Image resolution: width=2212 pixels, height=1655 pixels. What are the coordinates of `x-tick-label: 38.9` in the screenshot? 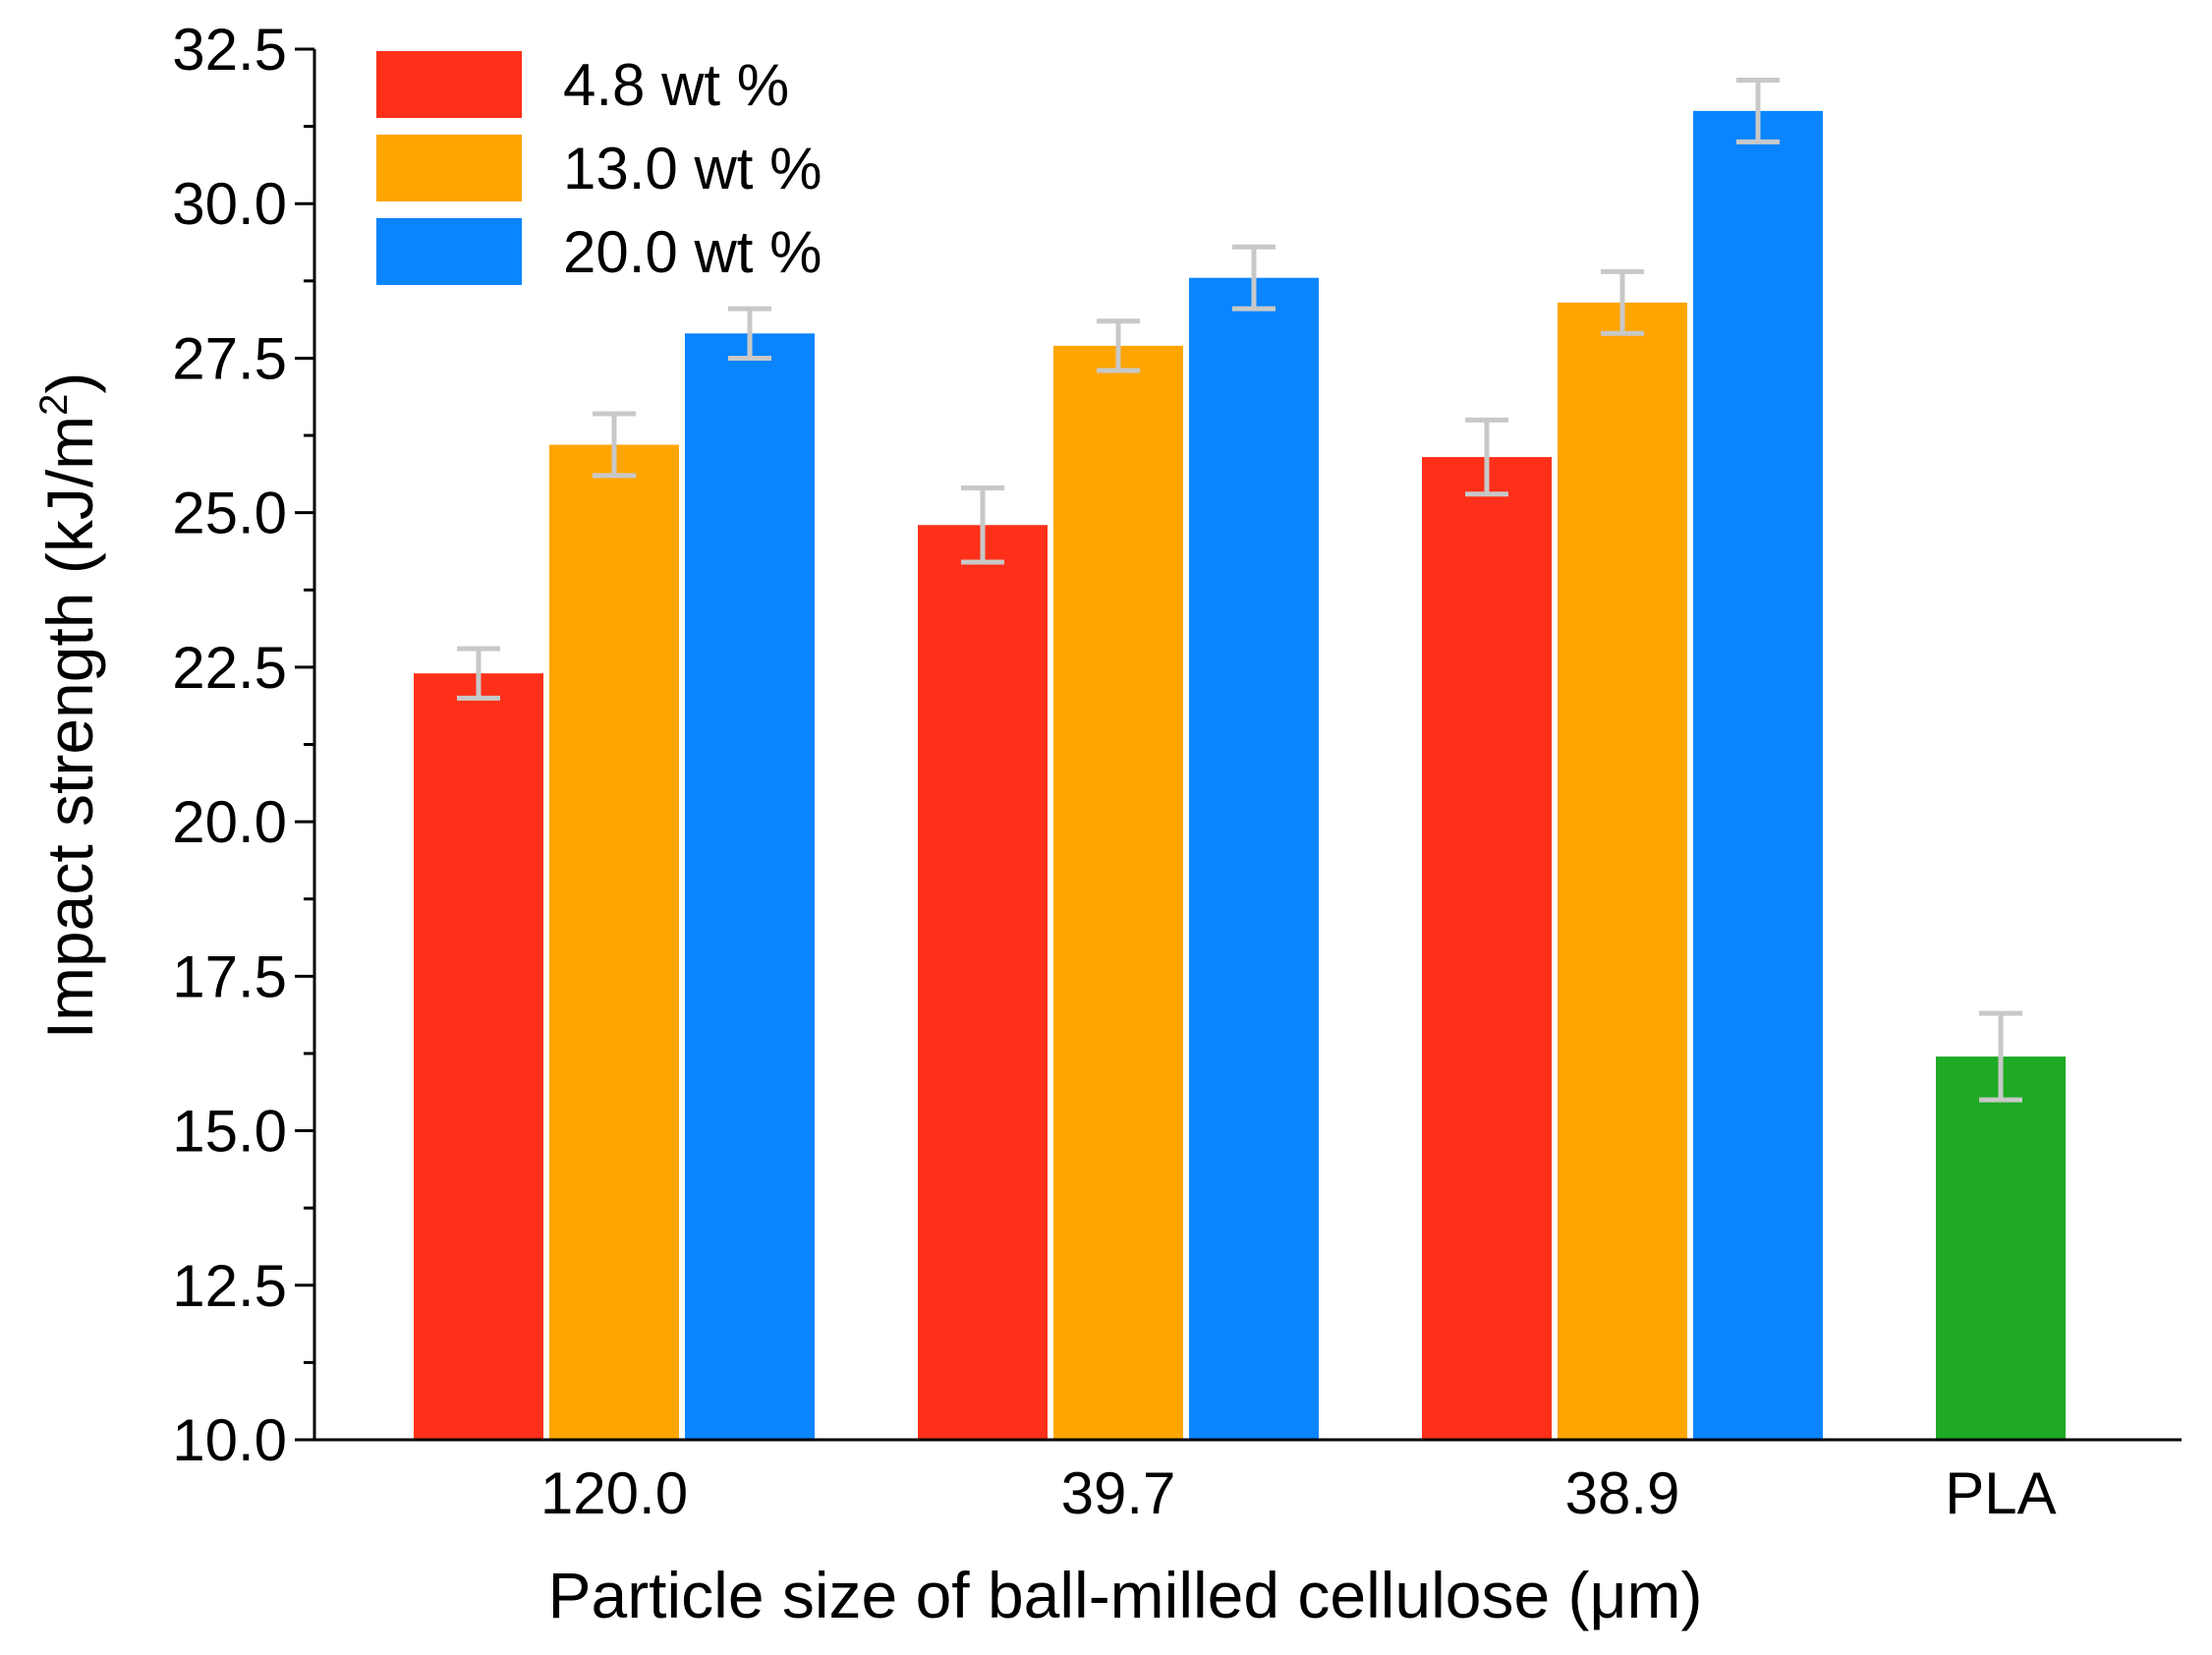 It's located at (1622, 1493).